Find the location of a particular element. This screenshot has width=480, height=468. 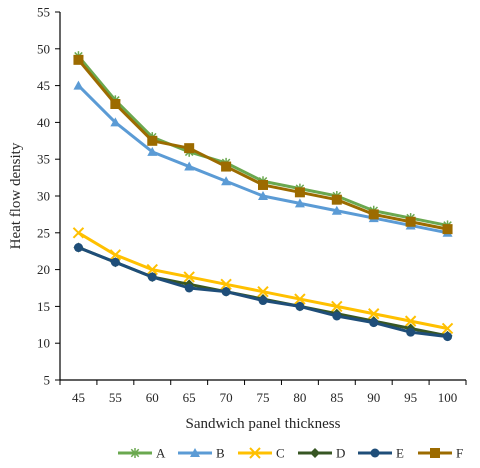

x-tick-label: 45 is located at coordinates (78, 397).